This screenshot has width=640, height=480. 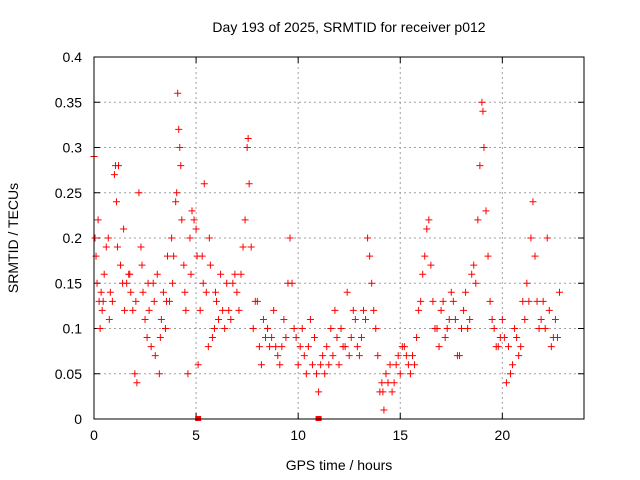 I want to click on y-axis-label: SRMTID / TECUs, so click(x=13, y=238).